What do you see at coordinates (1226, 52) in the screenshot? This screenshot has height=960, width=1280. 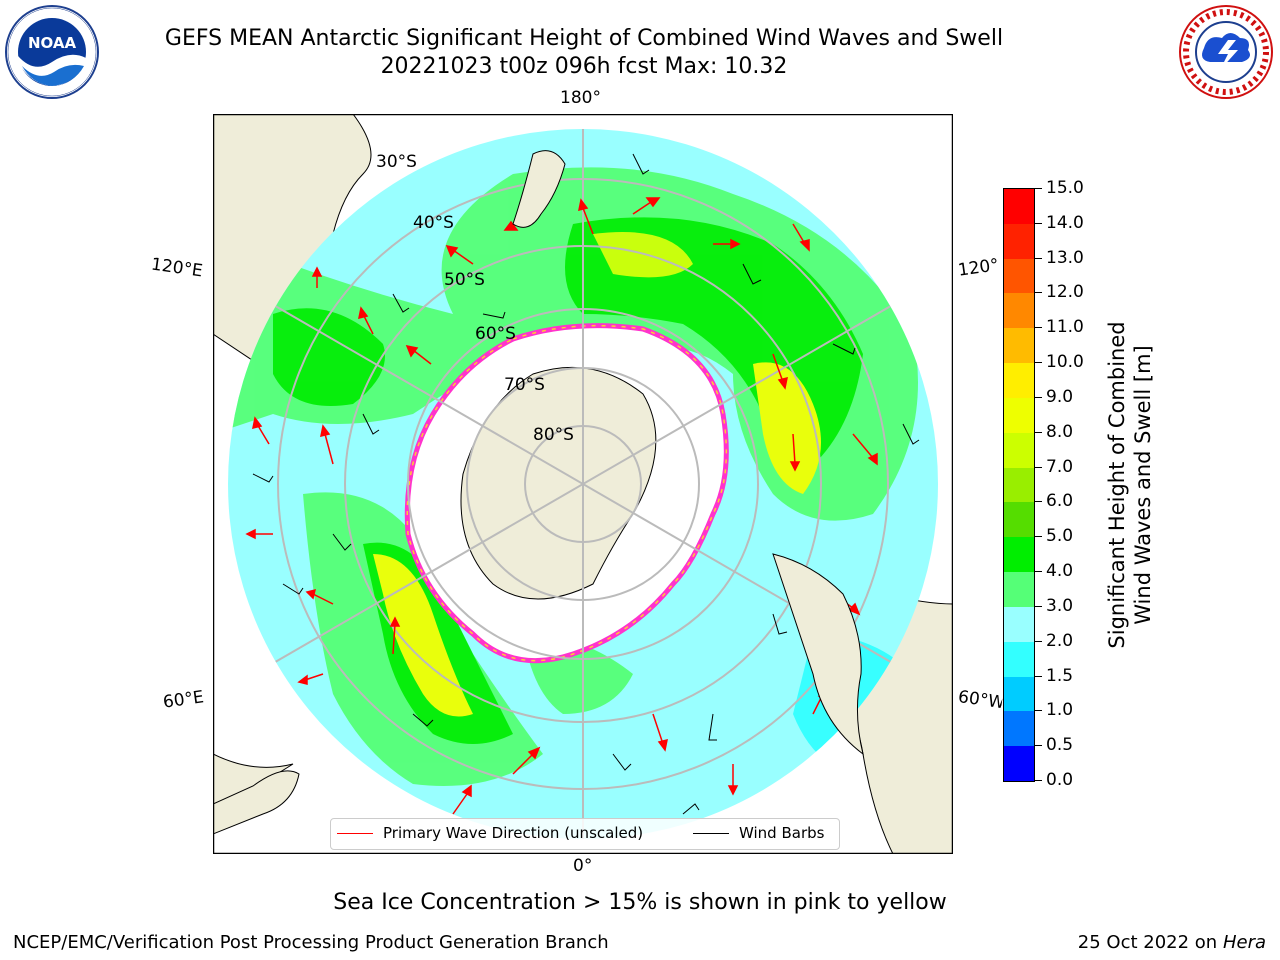 I see `nws-logo` at bounding box center [1226, 52].